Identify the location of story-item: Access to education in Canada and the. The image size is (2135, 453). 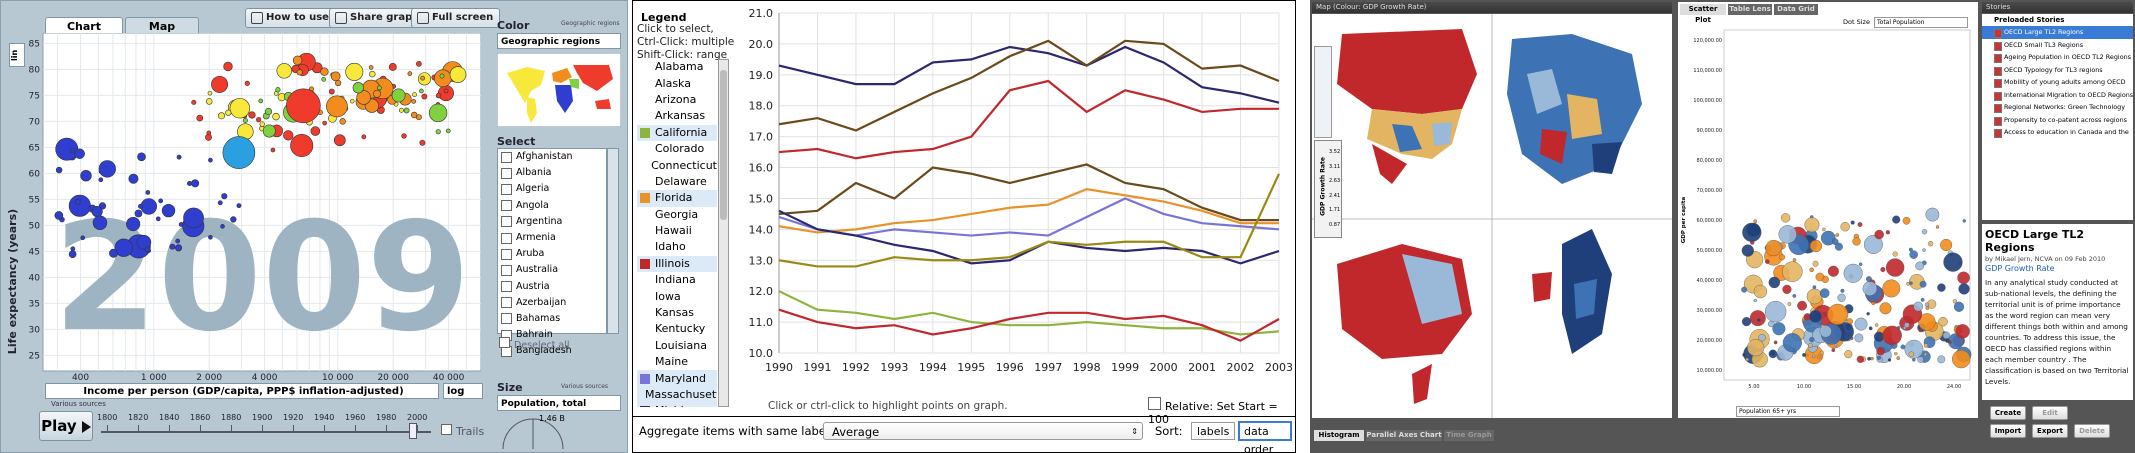
(2057, 132).